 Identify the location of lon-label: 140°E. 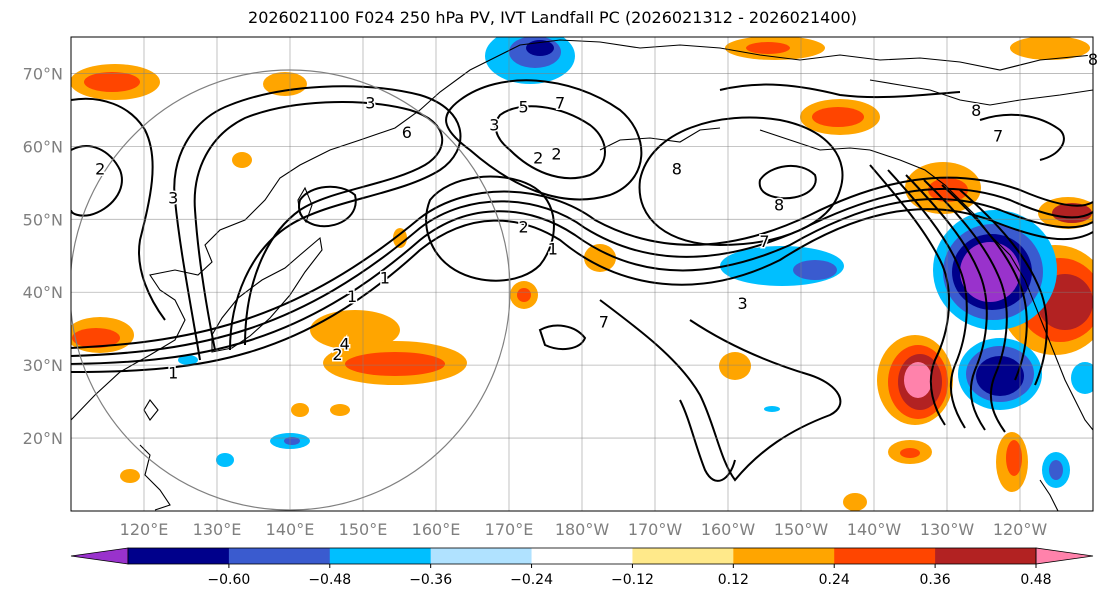
(290, 529).